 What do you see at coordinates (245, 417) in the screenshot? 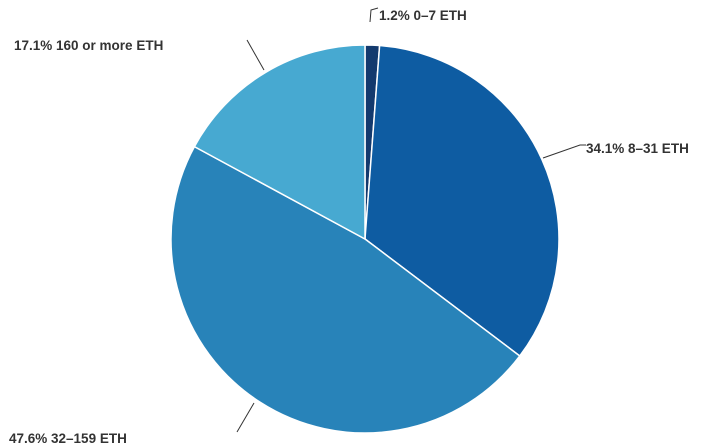
I see `leader-32-159-eth` at bounding box center [245, 417].